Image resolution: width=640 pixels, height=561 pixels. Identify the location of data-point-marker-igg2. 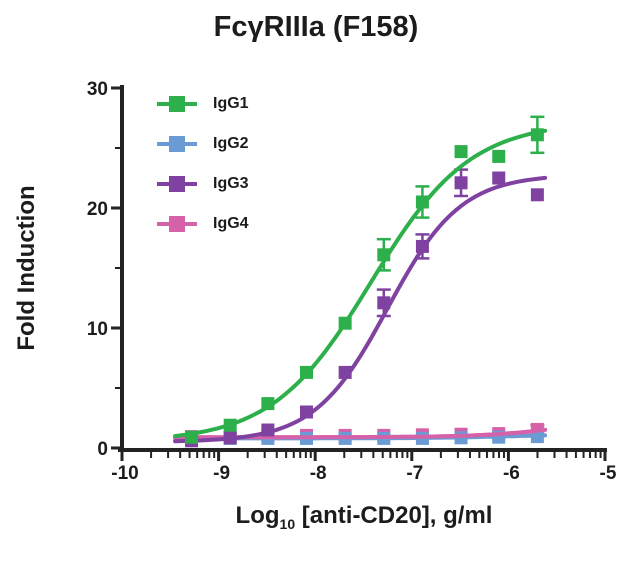
(537, 437).